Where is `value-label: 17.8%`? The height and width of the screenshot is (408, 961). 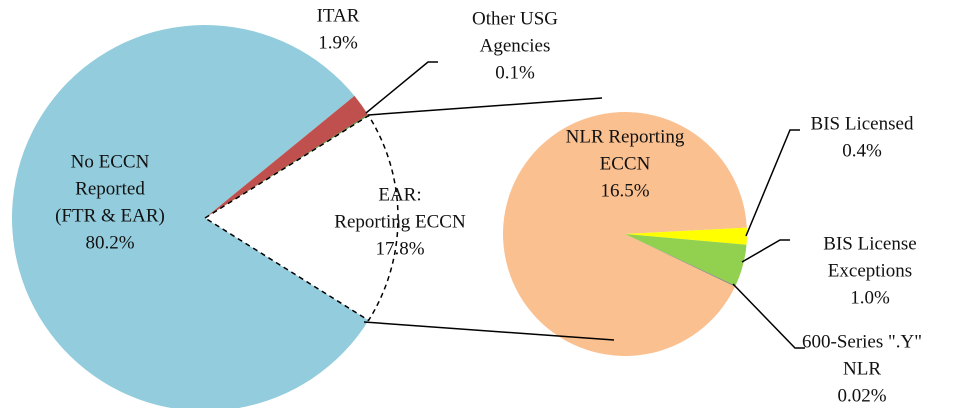
value-label: 17.8% is located at coordinates (399, 248).